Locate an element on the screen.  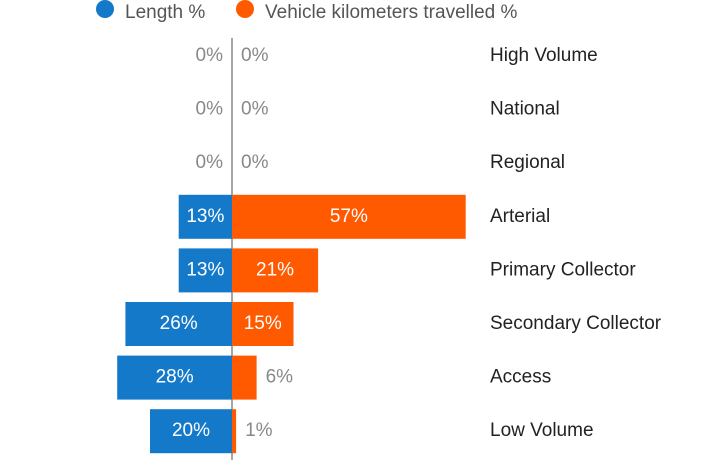
value-label: 57% is located at coordinates (349, 216).